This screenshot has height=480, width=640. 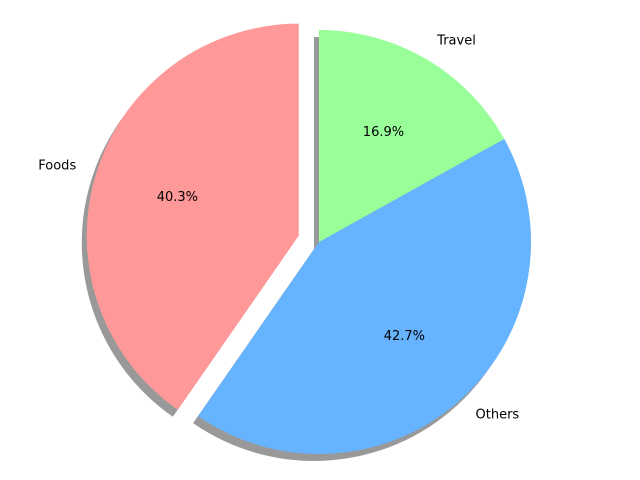 I want to click on pie-label-others: Others, so click(x=498, y=414).